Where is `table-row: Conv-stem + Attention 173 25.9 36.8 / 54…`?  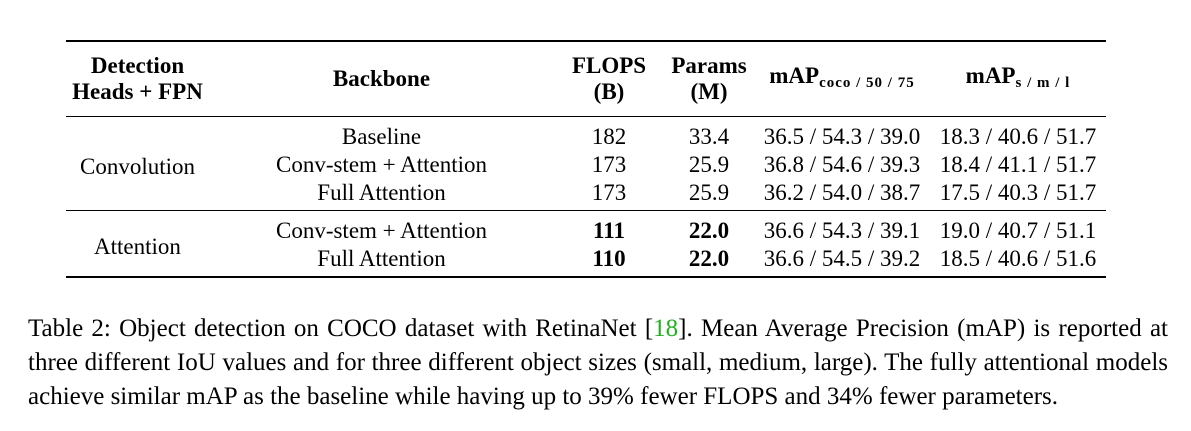 table-row: Conv-stem + Attention 173 25.9 36.8 / 54… is located at coordinates (586, 165).